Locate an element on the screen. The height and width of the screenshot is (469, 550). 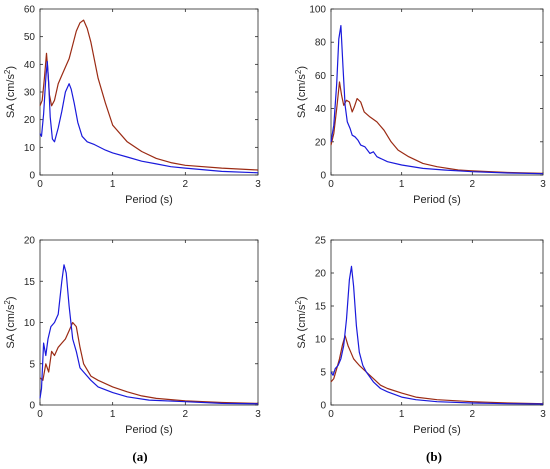
caption-b: (b) is located at coordinates (434, 456).